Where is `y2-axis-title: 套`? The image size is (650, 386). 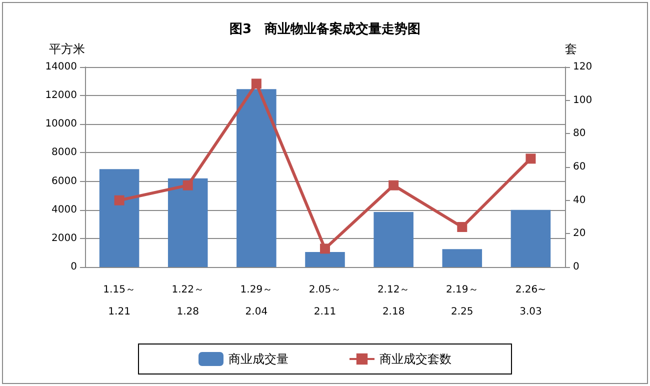
y2-axis-title: 套 is located at coordinates (571, 49).